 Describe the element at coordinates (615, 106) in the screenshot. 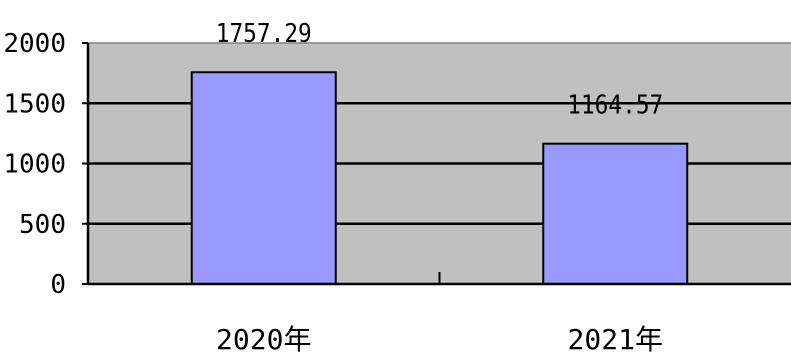

I see `data-label: 1164.57` at that location.